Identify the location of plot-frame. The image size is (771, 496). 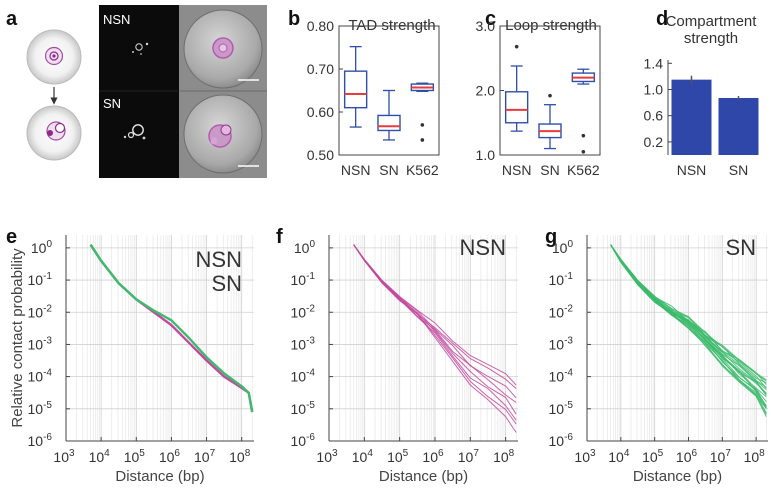
(389, 90).